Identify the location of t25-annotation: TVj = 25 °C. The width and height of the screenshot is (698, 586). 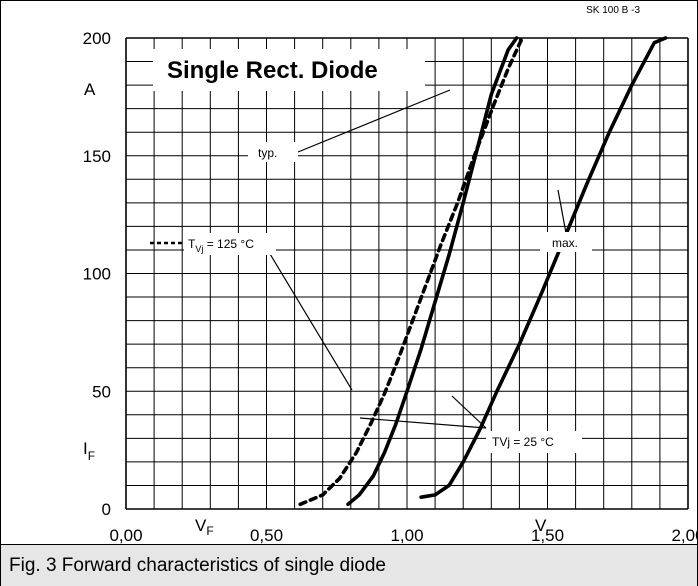
(523, 442).